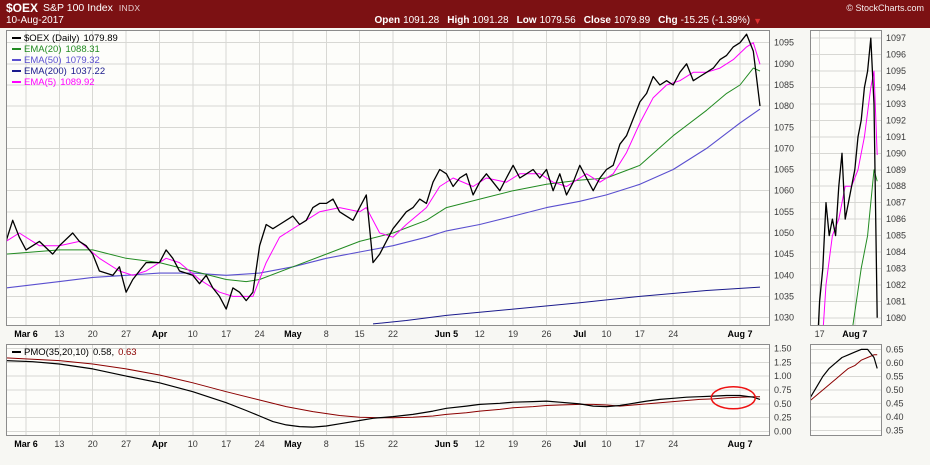 The width and height of the screenshot is (930, 465). What do you see at coordinates (783, 418) in the screenshot?
I see `svg-text: 0.25` at bounding box center [783, 418].